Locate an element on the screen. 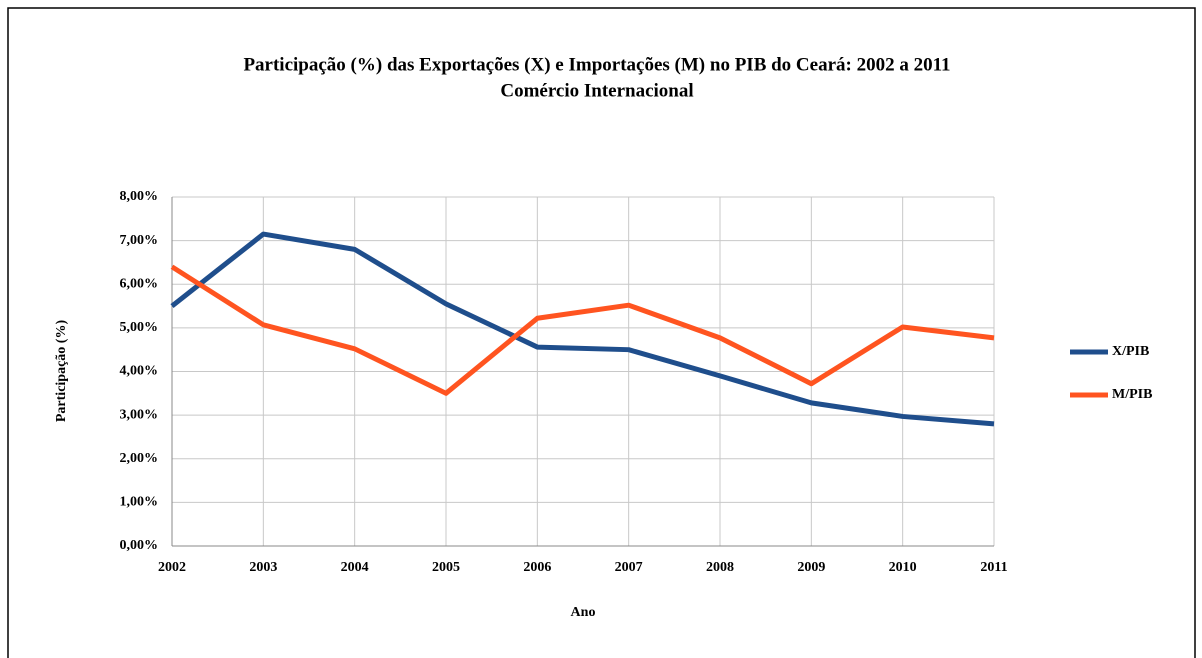 This screenshot has height=658, width=1202. x-axis-label: Ano is located at coordinates (583, 612).